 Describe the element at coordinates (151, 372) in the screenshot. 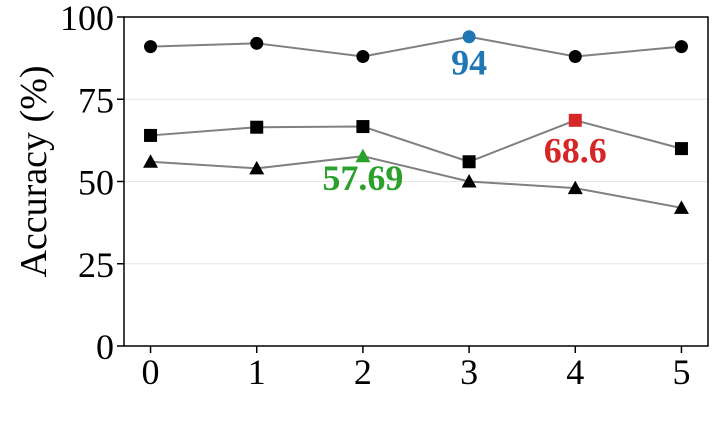

I see `xtick-label-0: 0` at that location.